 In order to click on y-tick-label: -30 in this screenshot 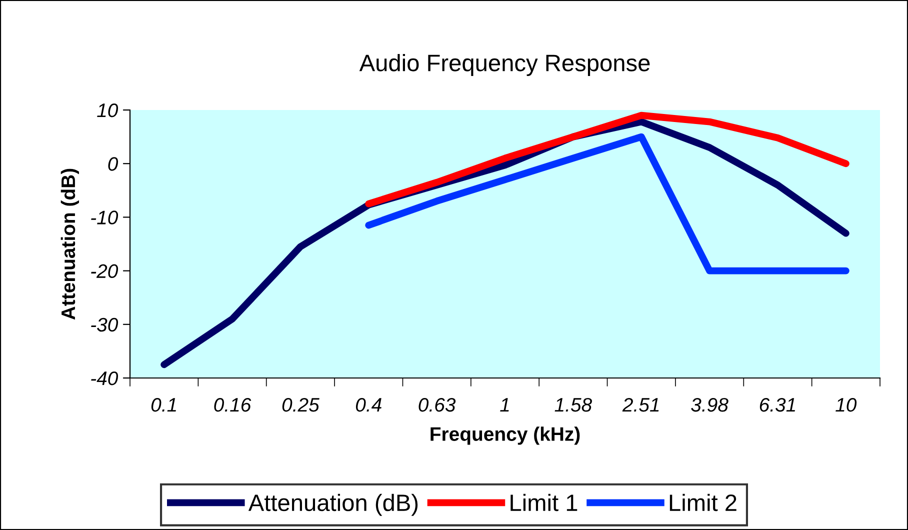, I will do `click(104, 325)`.